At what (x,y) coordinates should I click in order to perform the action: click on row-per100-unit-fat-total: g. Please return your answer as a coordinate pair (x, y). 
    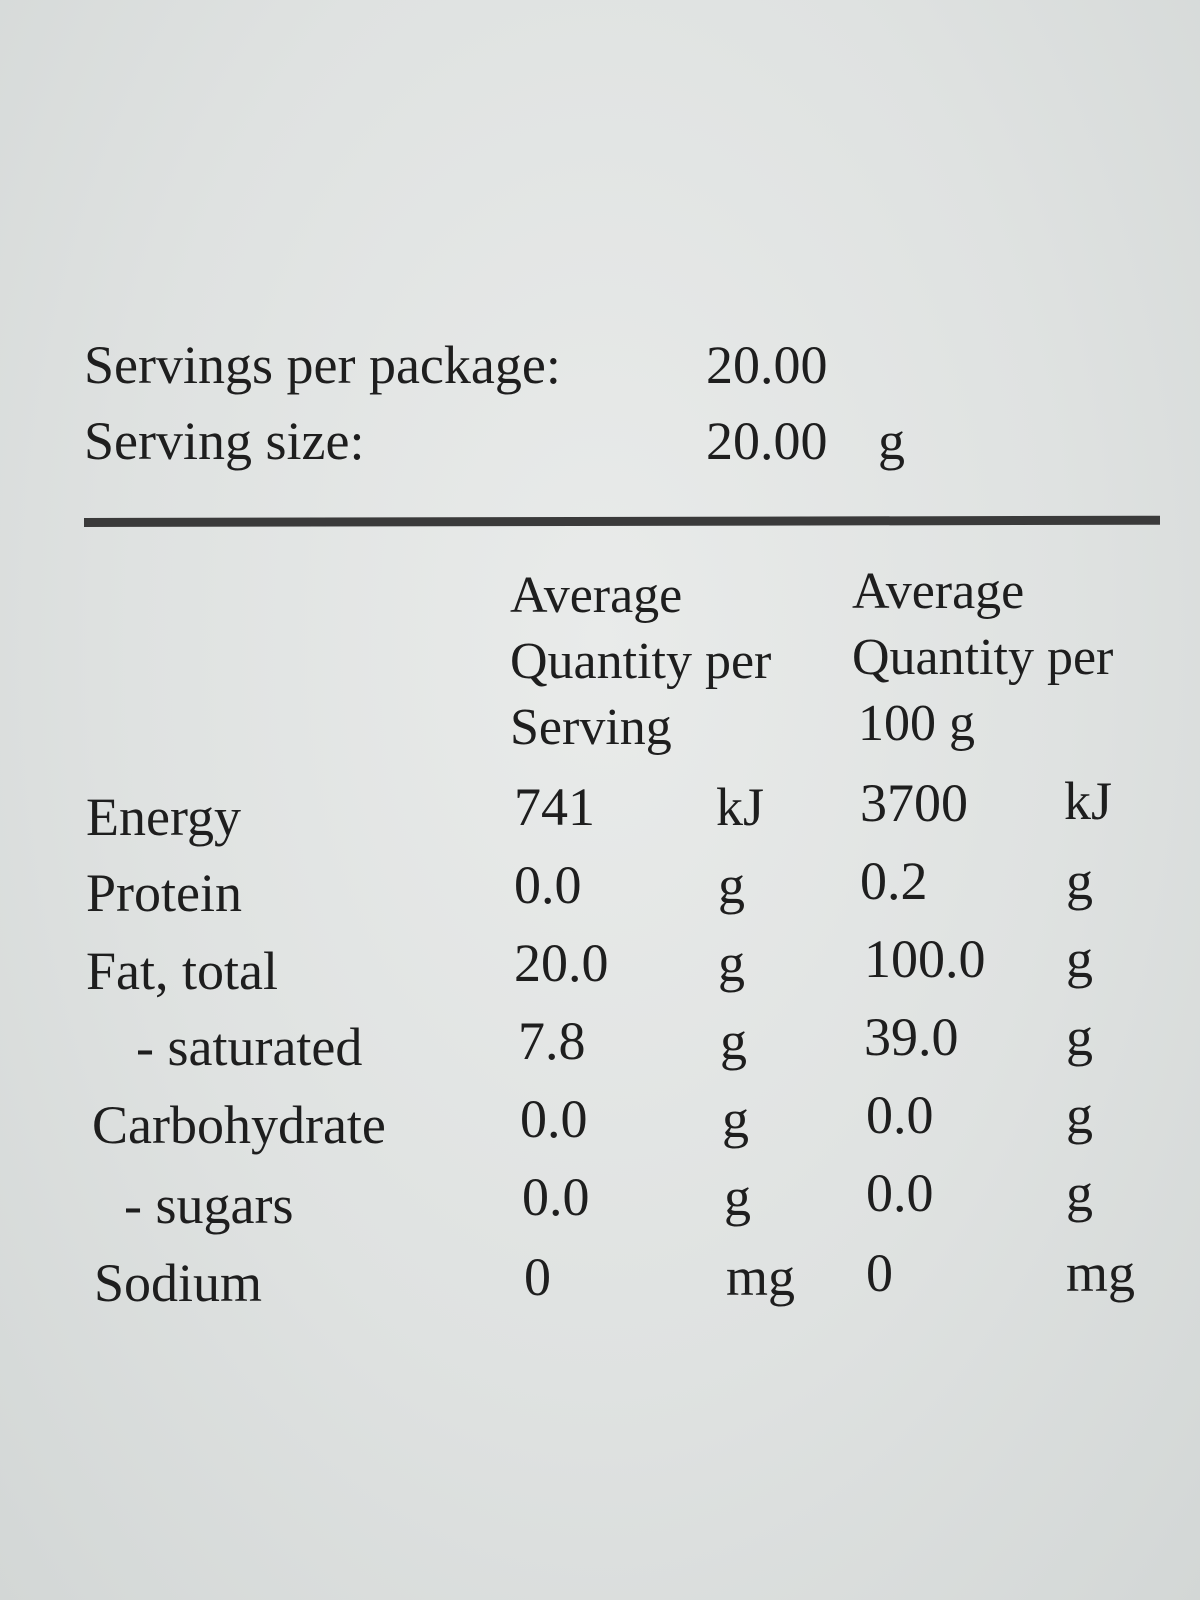
    Looking at the image, I should click on (1079, 959).